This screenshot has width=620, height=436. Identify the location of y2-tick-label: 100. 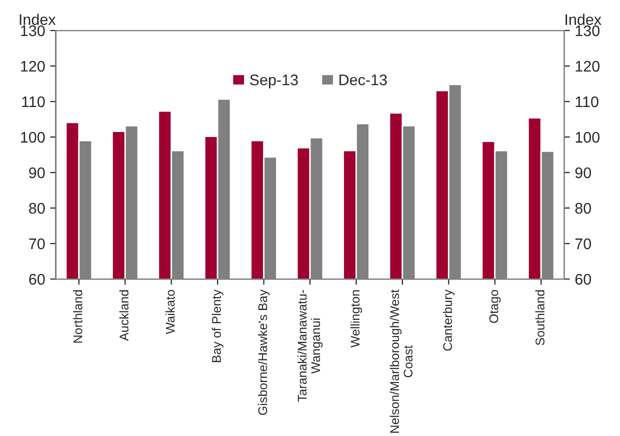
(588, 137).